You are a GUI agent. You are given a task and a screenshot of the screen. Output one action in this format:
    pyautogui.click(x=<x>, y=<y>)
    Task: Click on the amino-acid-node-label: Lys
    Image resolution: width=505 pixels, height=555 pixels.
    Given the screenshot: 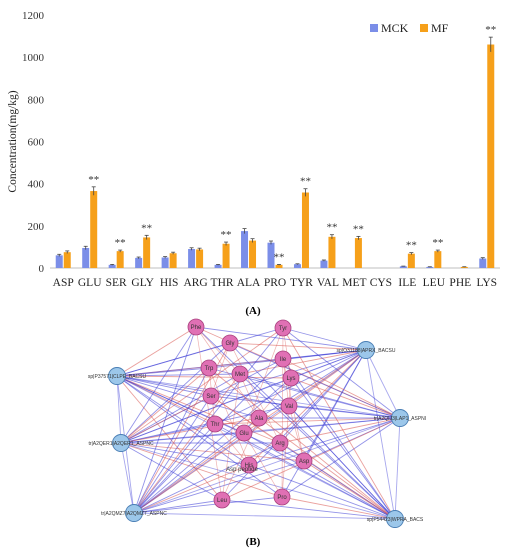 What is the action you would take?
    pyautogui.click(x=290, y=379)
    